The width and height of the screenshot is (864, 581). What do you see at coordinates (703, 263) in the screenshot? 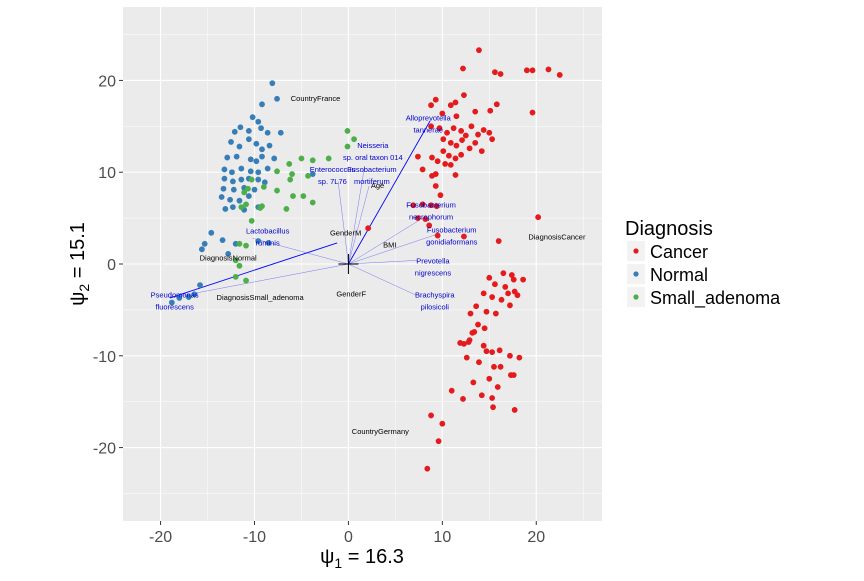
I see `legend: Diagnosis Cancer Normal Small_adenoma` at bounding box center [703, 263].